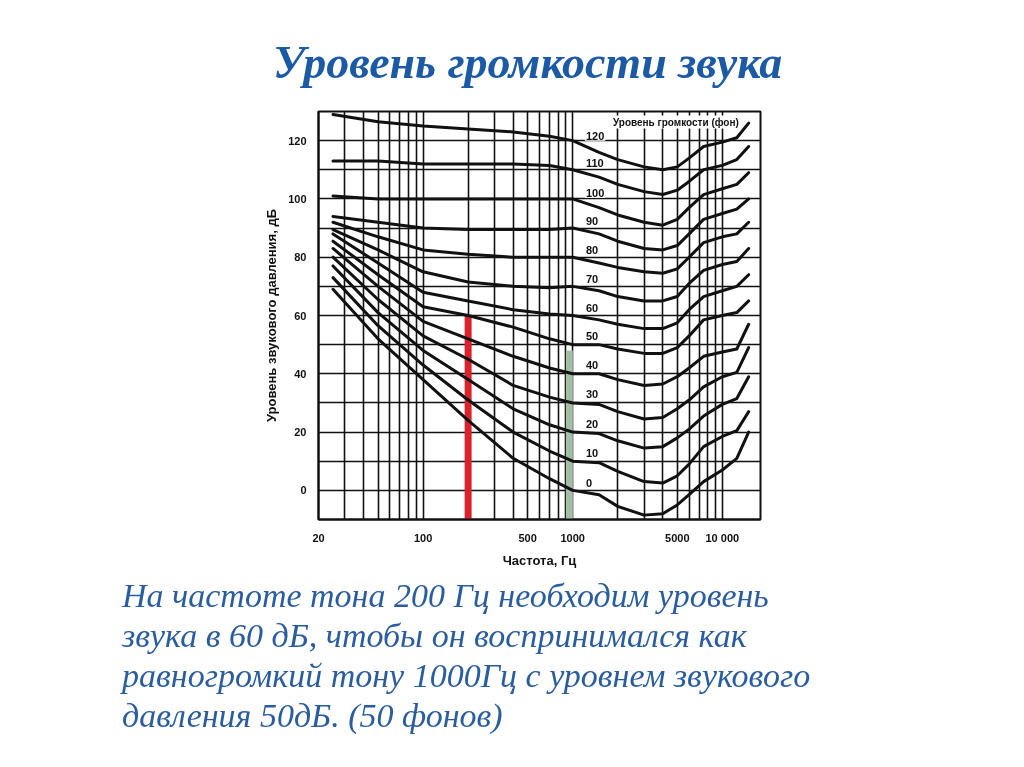 This screenshot has height=767, width=1024. I want to click on text: На частоте тона 200 Гц необходим уровень звука в 60 дБ, чтобы он воспринимался как равногромкий тону 1000Гц с уровнем звукового давления 50дБ. (50 фонов), so click(465, 656).